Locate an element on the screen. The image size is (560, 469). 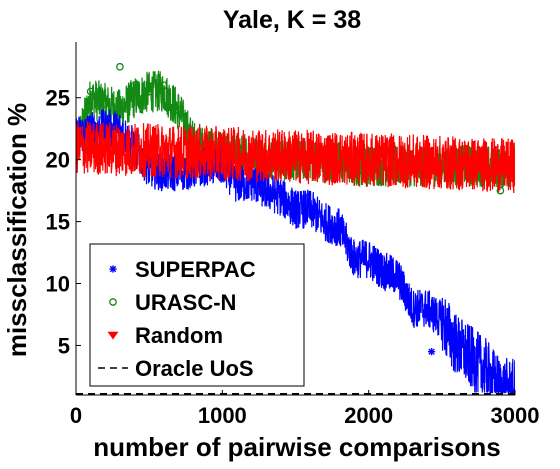
legend-box is located at coordinates (197, 315).